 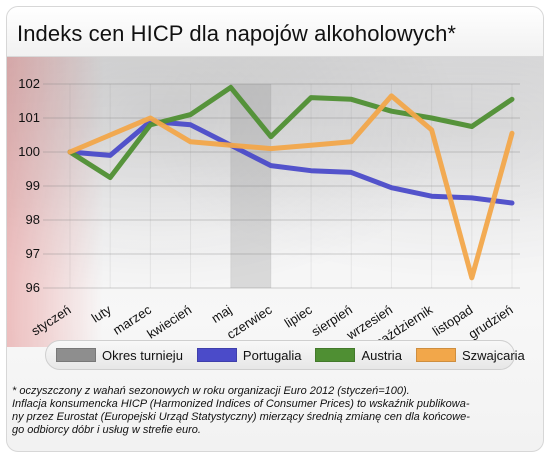 What do you see at coordinates (335, 355) in the screenshot?
I see `legend-swatch-austria` at bounding box center [335, 355].